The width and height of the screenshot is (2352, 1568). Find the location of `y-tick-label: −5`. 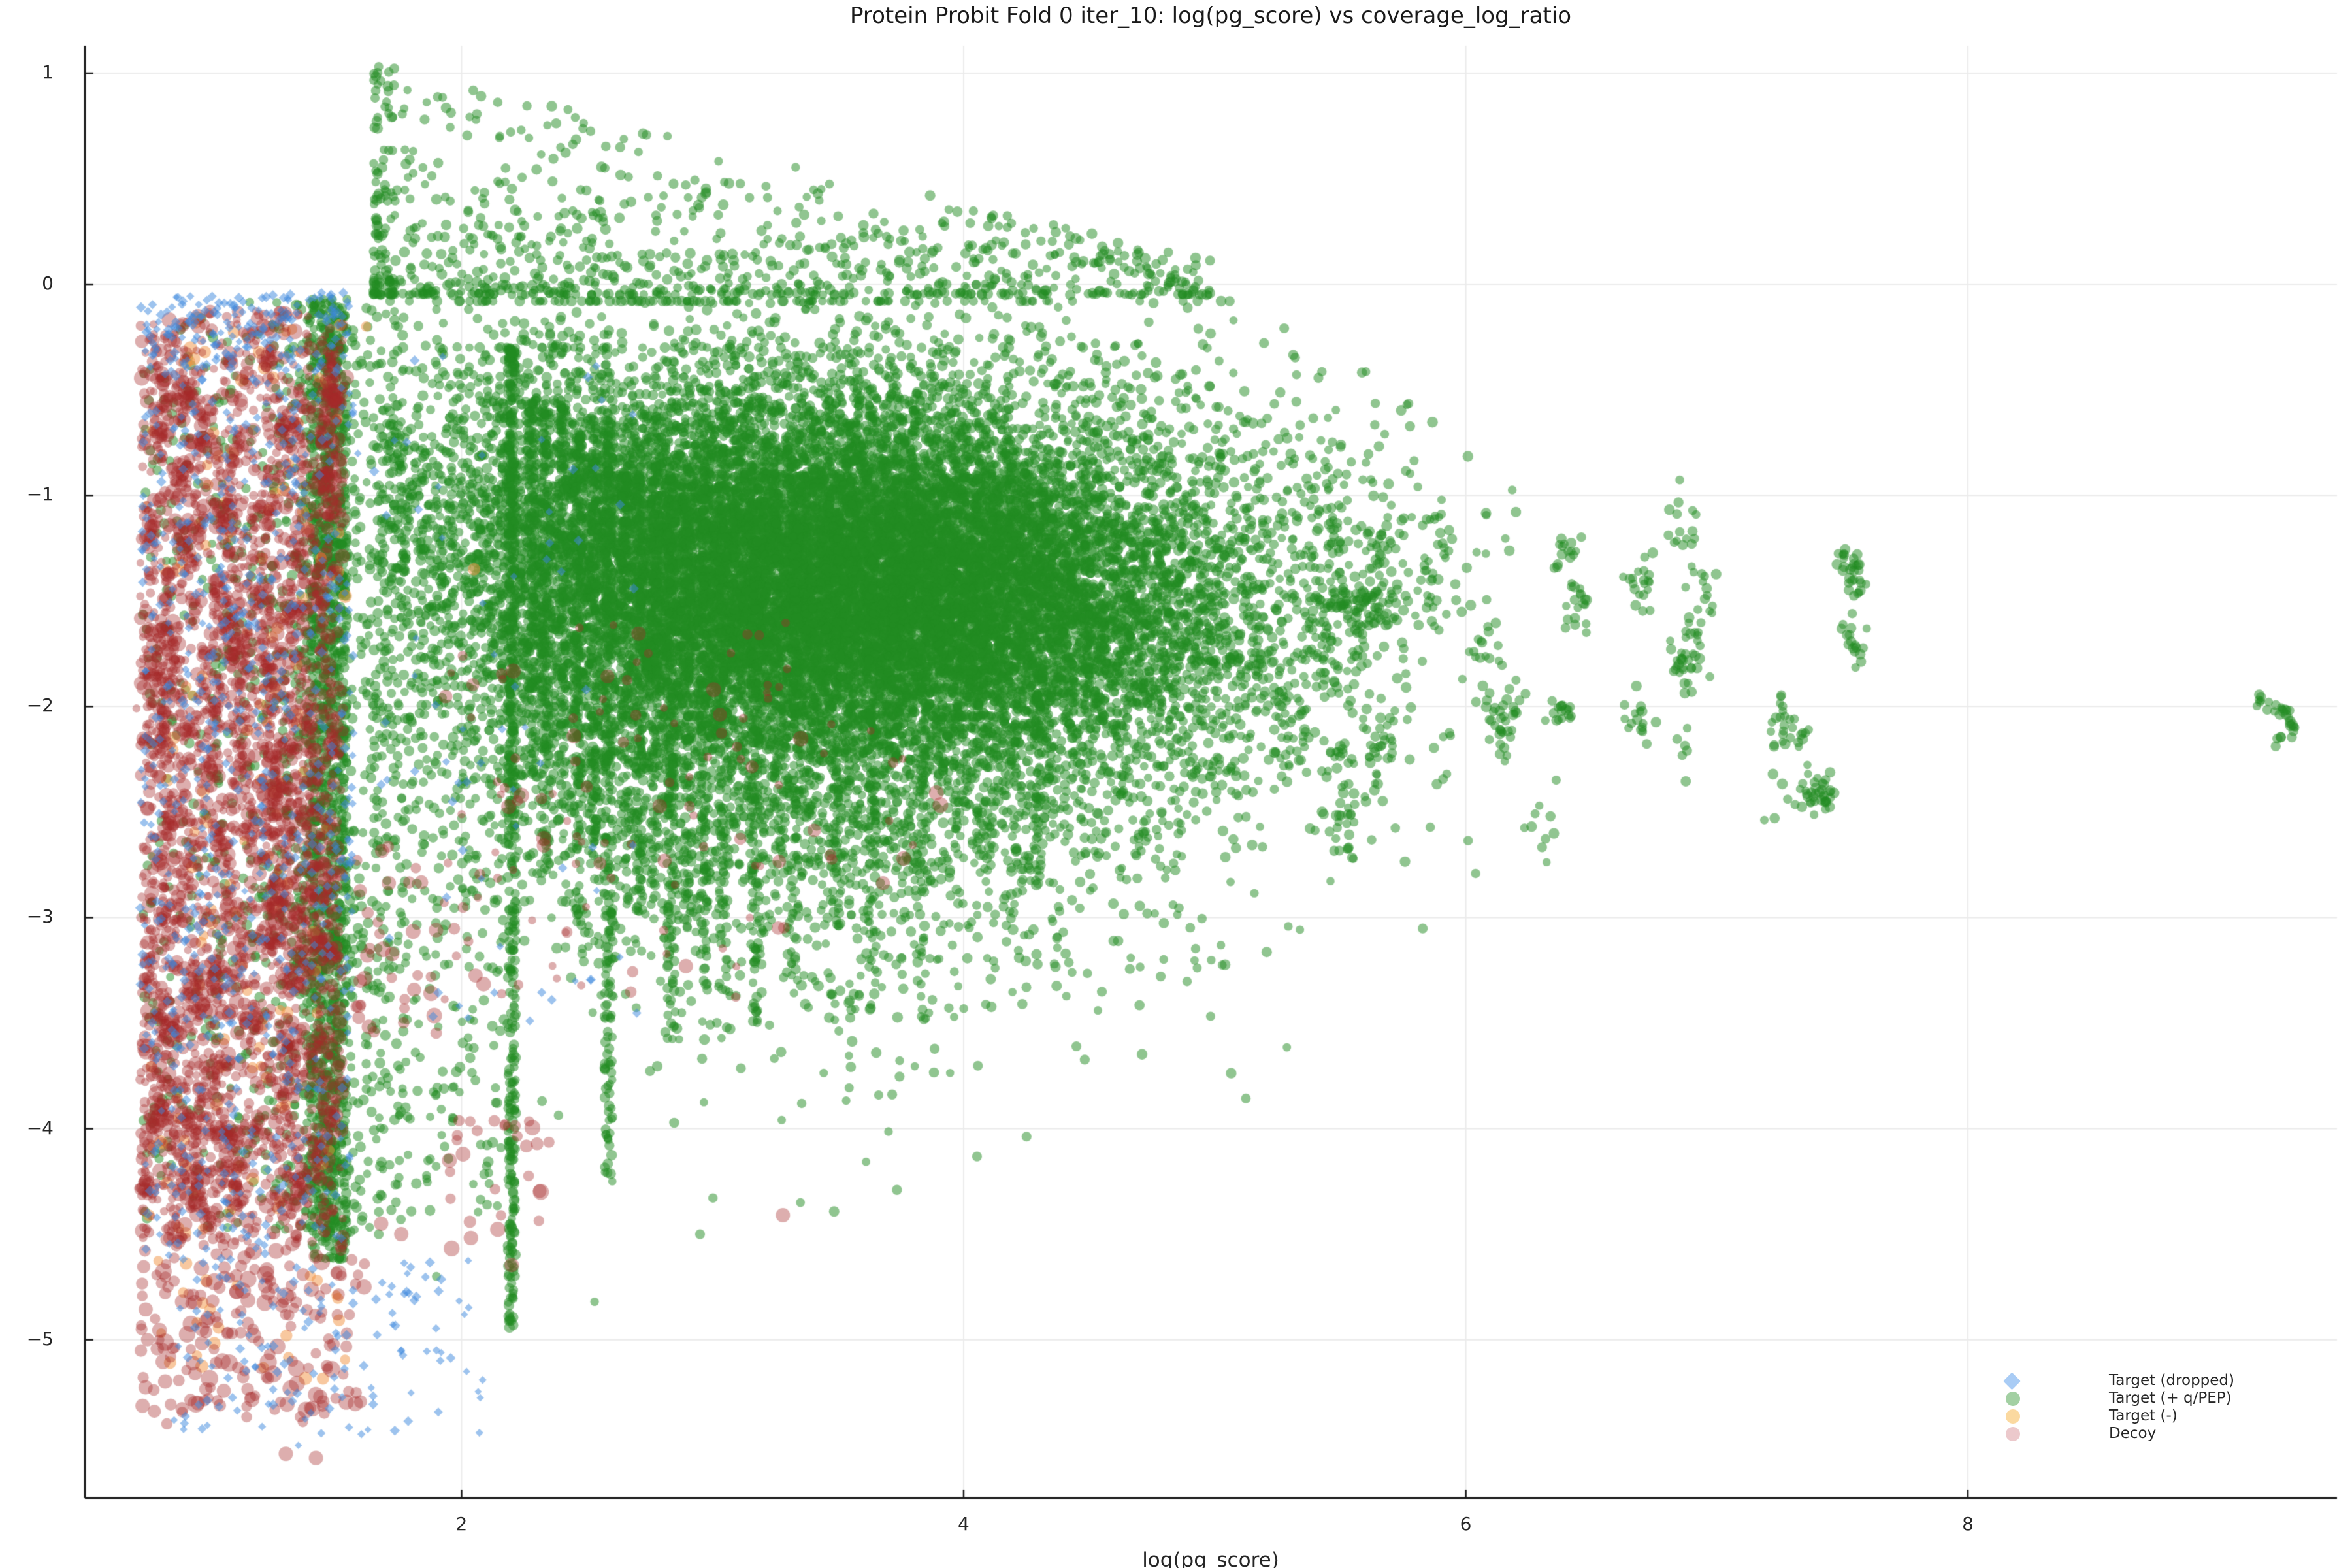

y-tick-label: −5 is located at coordinates (40, 1339).